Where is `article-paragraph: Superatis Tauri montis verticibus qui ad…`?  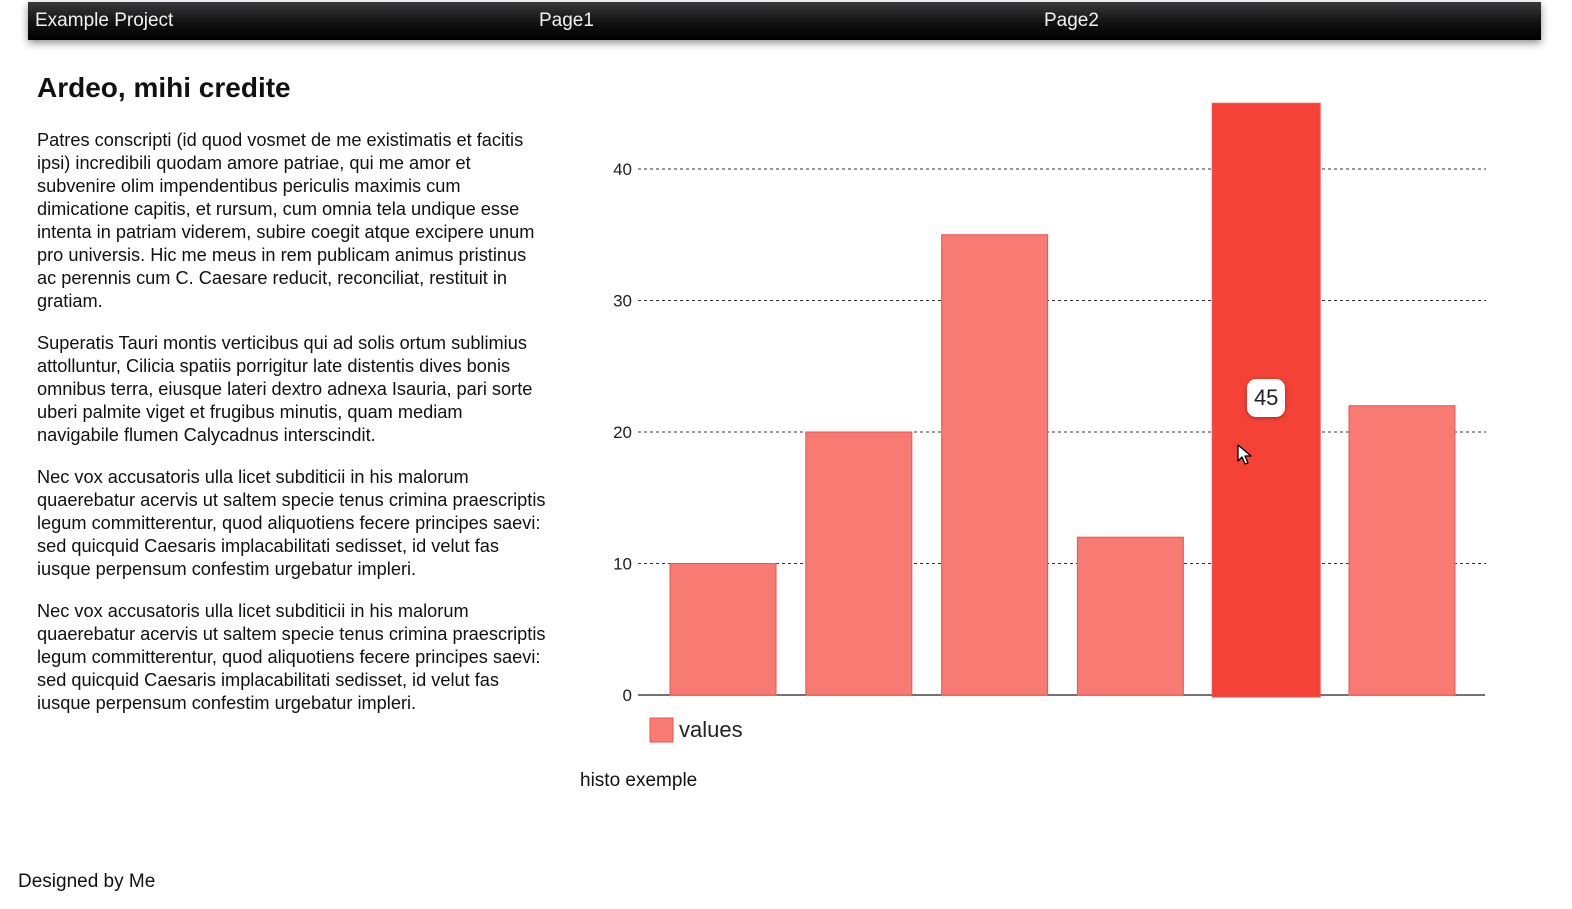
article-paragraph: Superatis Tauri montis verticibus qui ad… is located at coordinates (285, 389).